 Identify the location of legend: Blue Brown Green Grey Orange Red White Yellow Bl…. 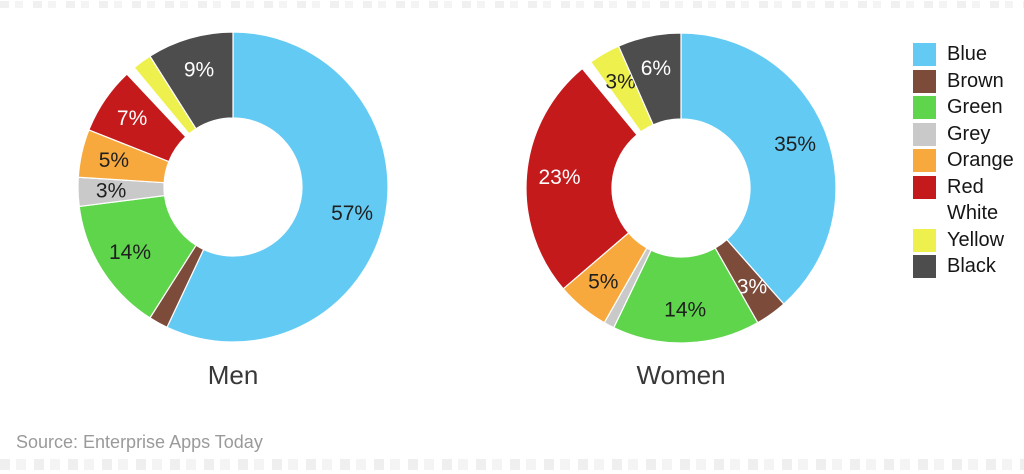
(963, 162).